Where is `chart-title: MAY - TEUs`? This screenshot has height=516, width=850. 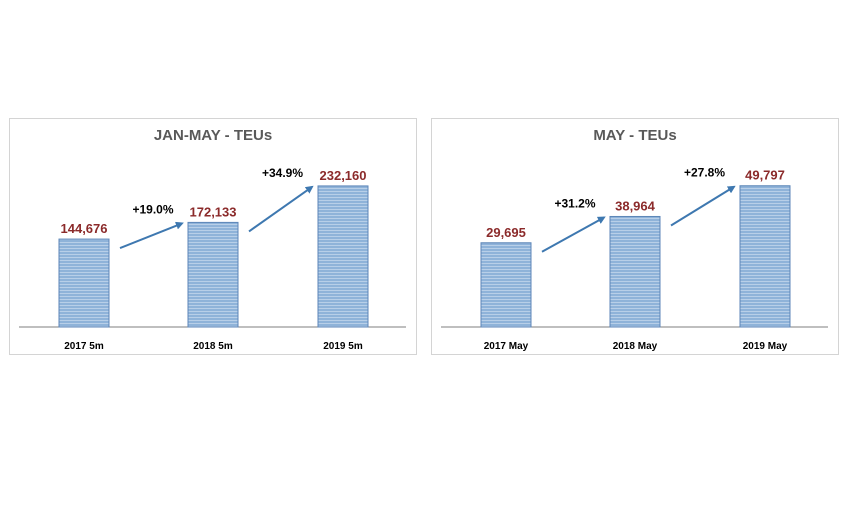
chart-title: MAY - TEUs is located at coordinates (634, 135).